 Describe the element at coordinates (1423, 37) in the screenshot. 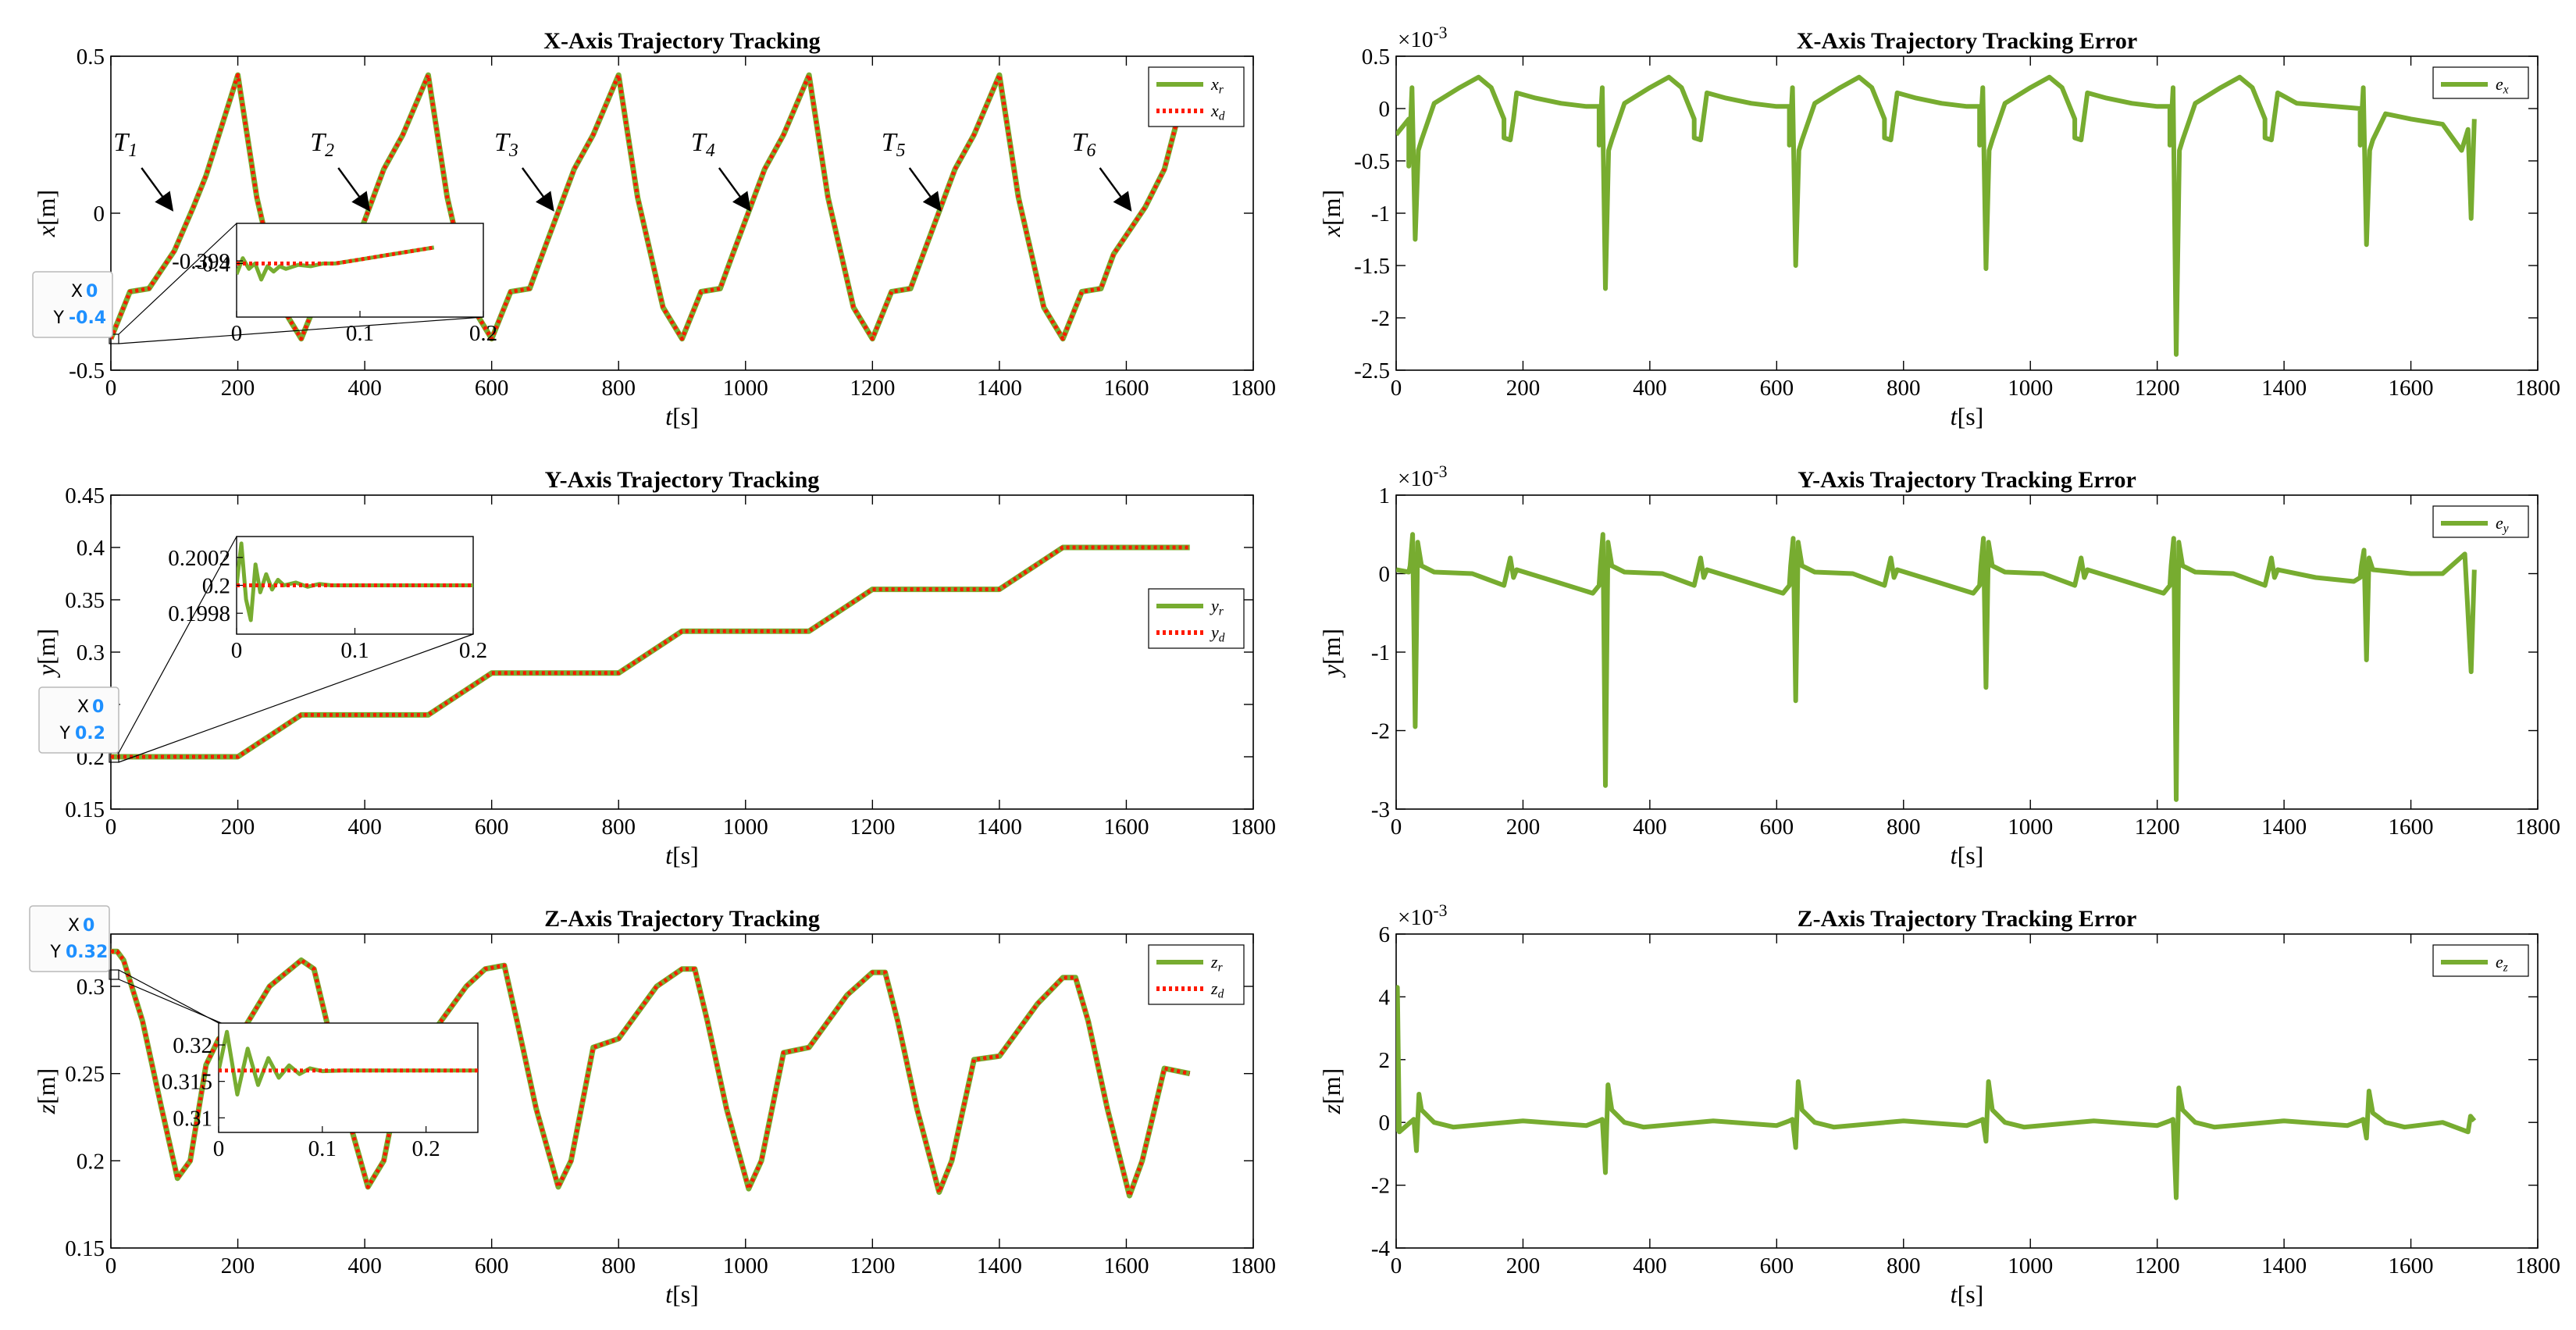

I see `axis-exponent: ×10⁻³` at that location.